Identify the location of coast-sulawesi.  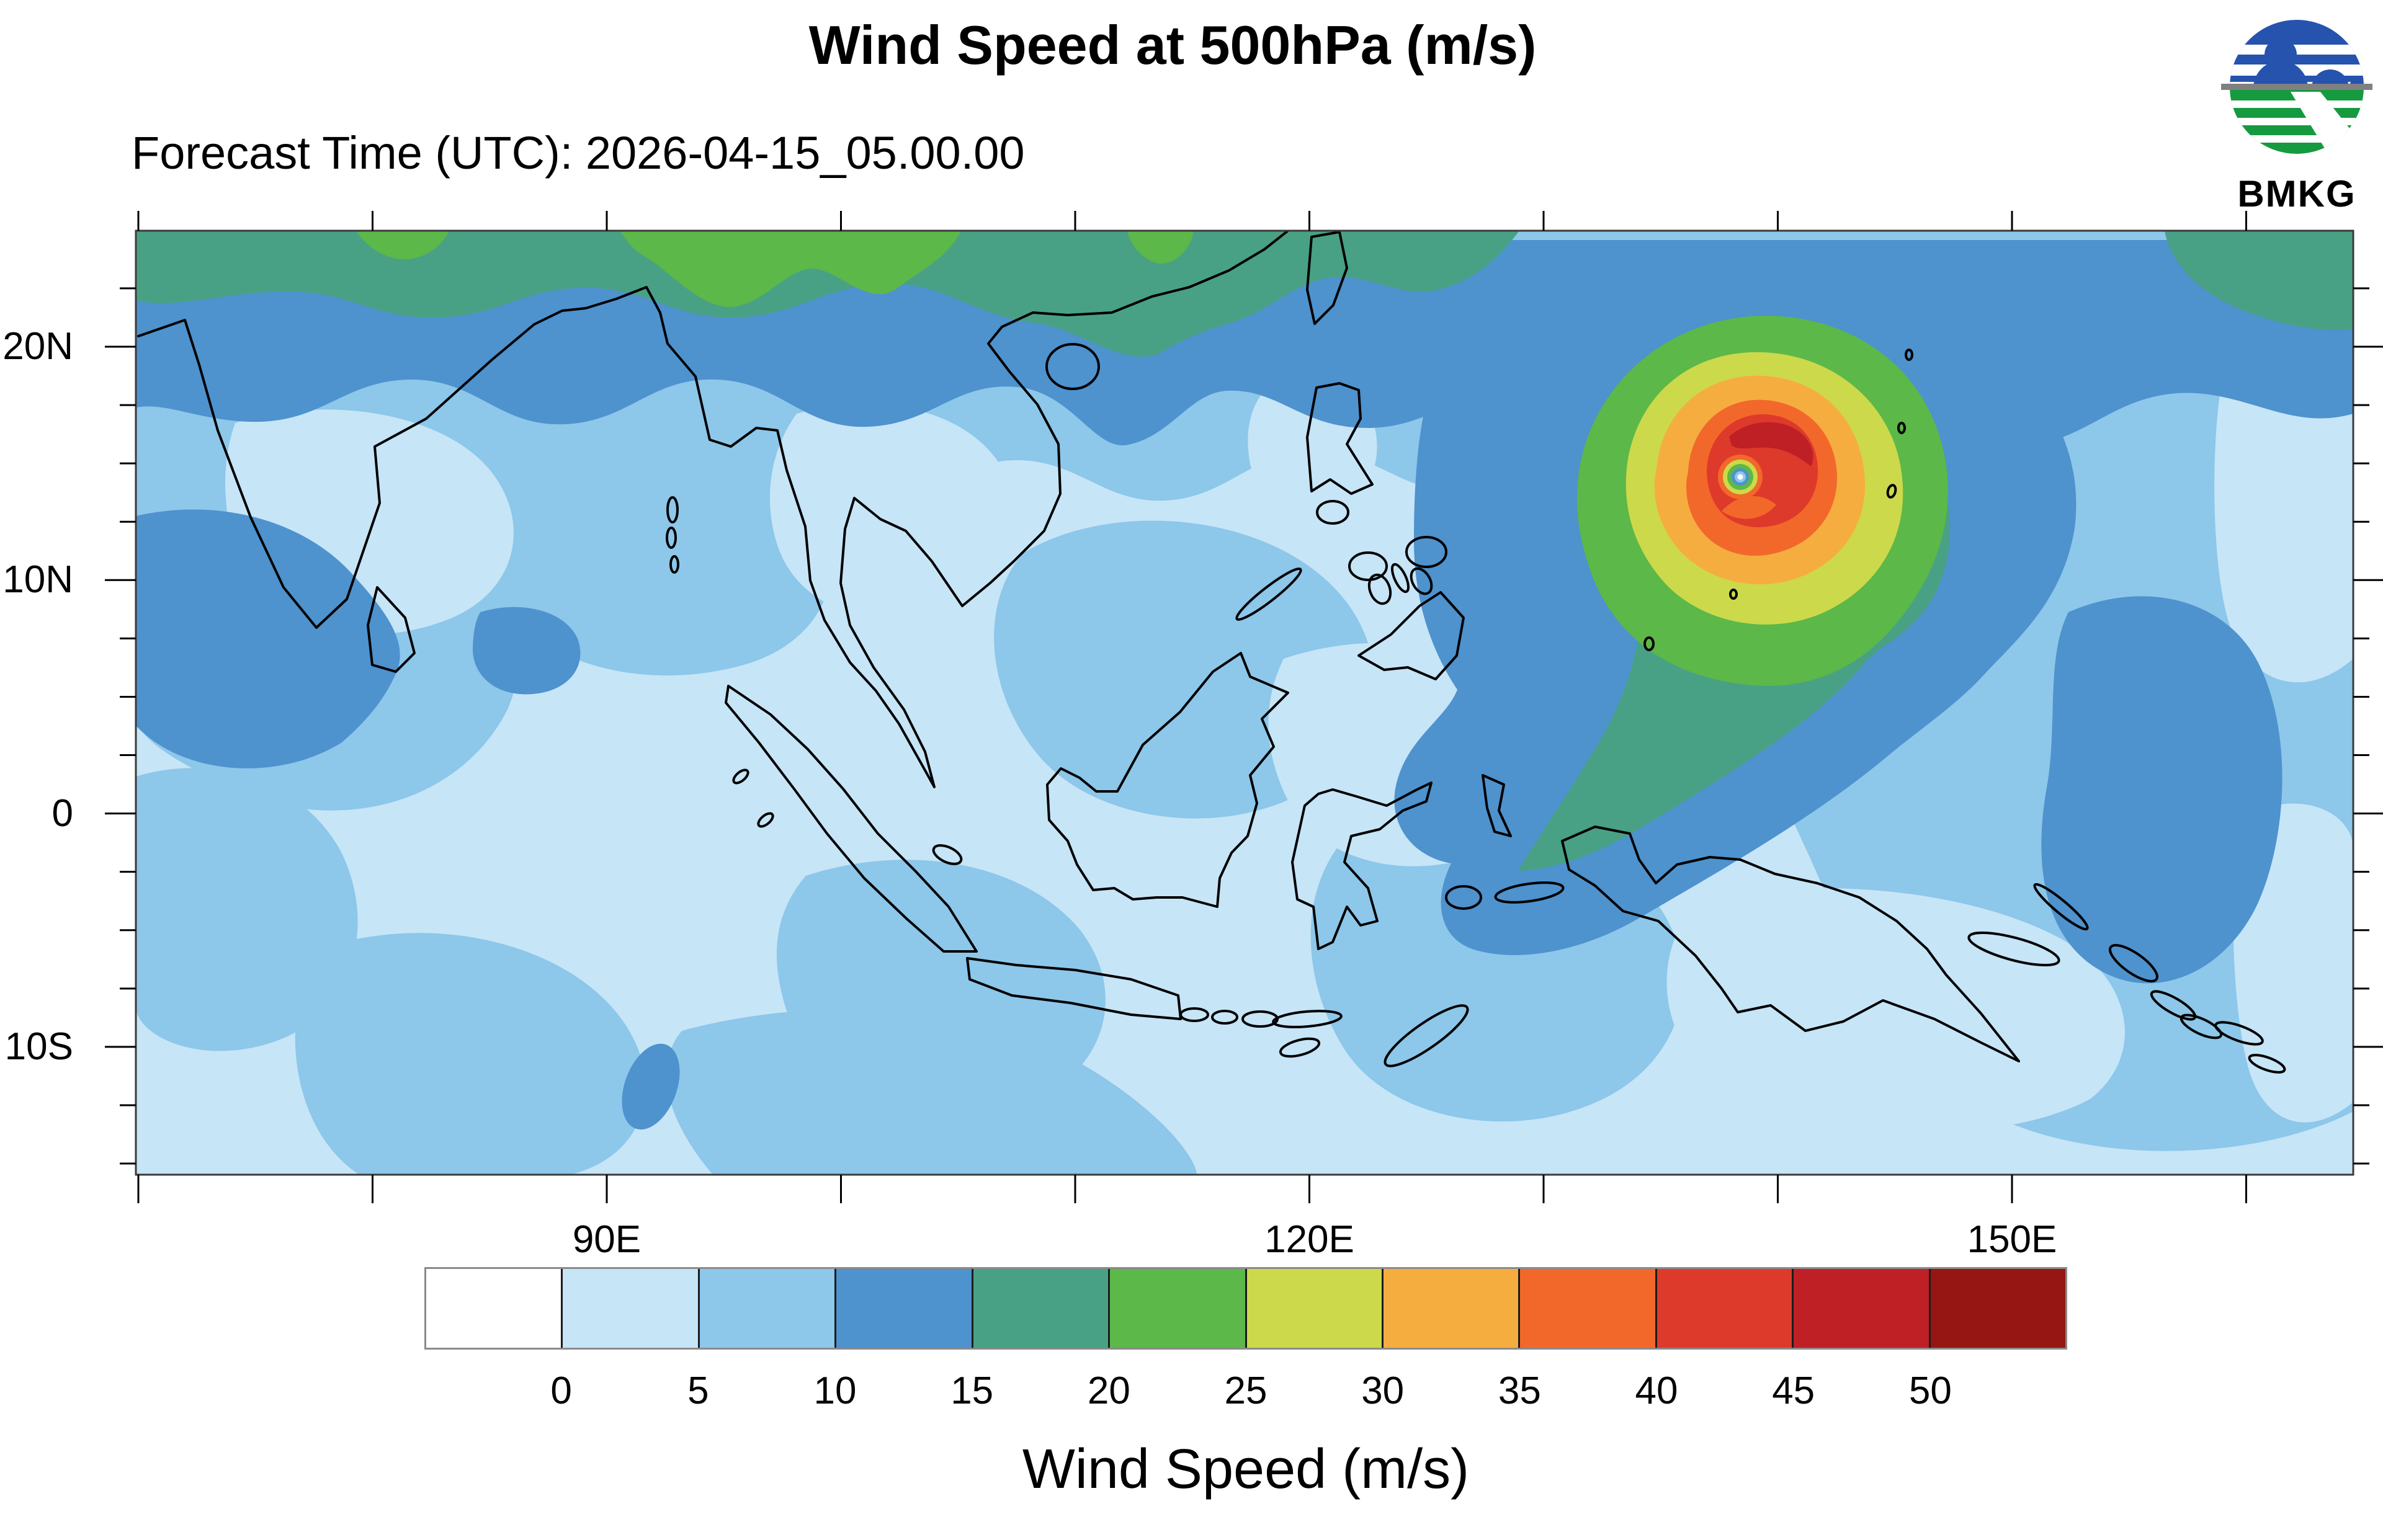
(1362, 866).